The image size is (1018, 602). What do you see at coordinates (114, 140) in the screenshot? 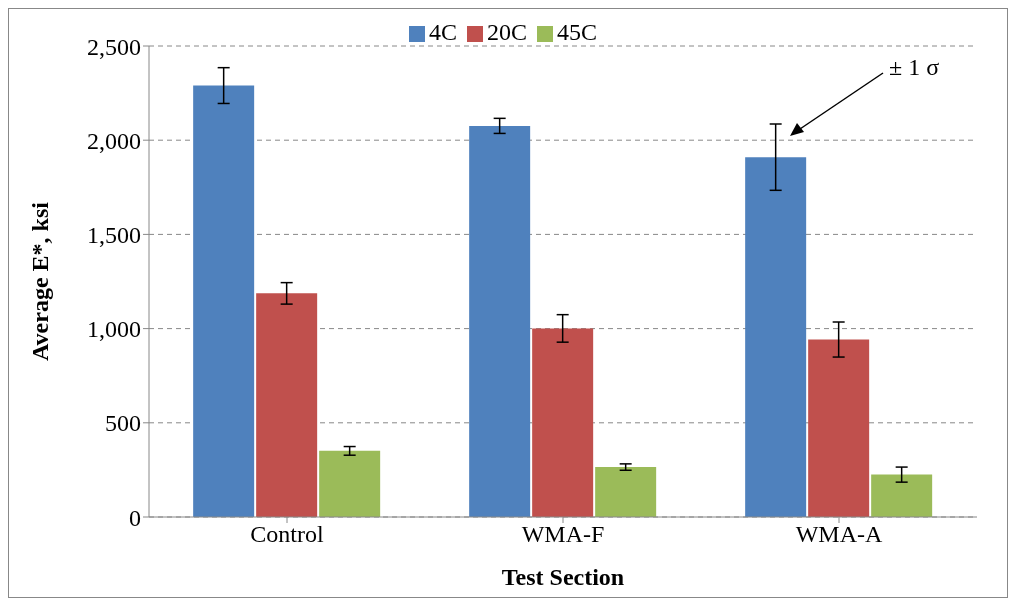
I see `y-tick-label: 2,000` at bounding box center [114, 140].